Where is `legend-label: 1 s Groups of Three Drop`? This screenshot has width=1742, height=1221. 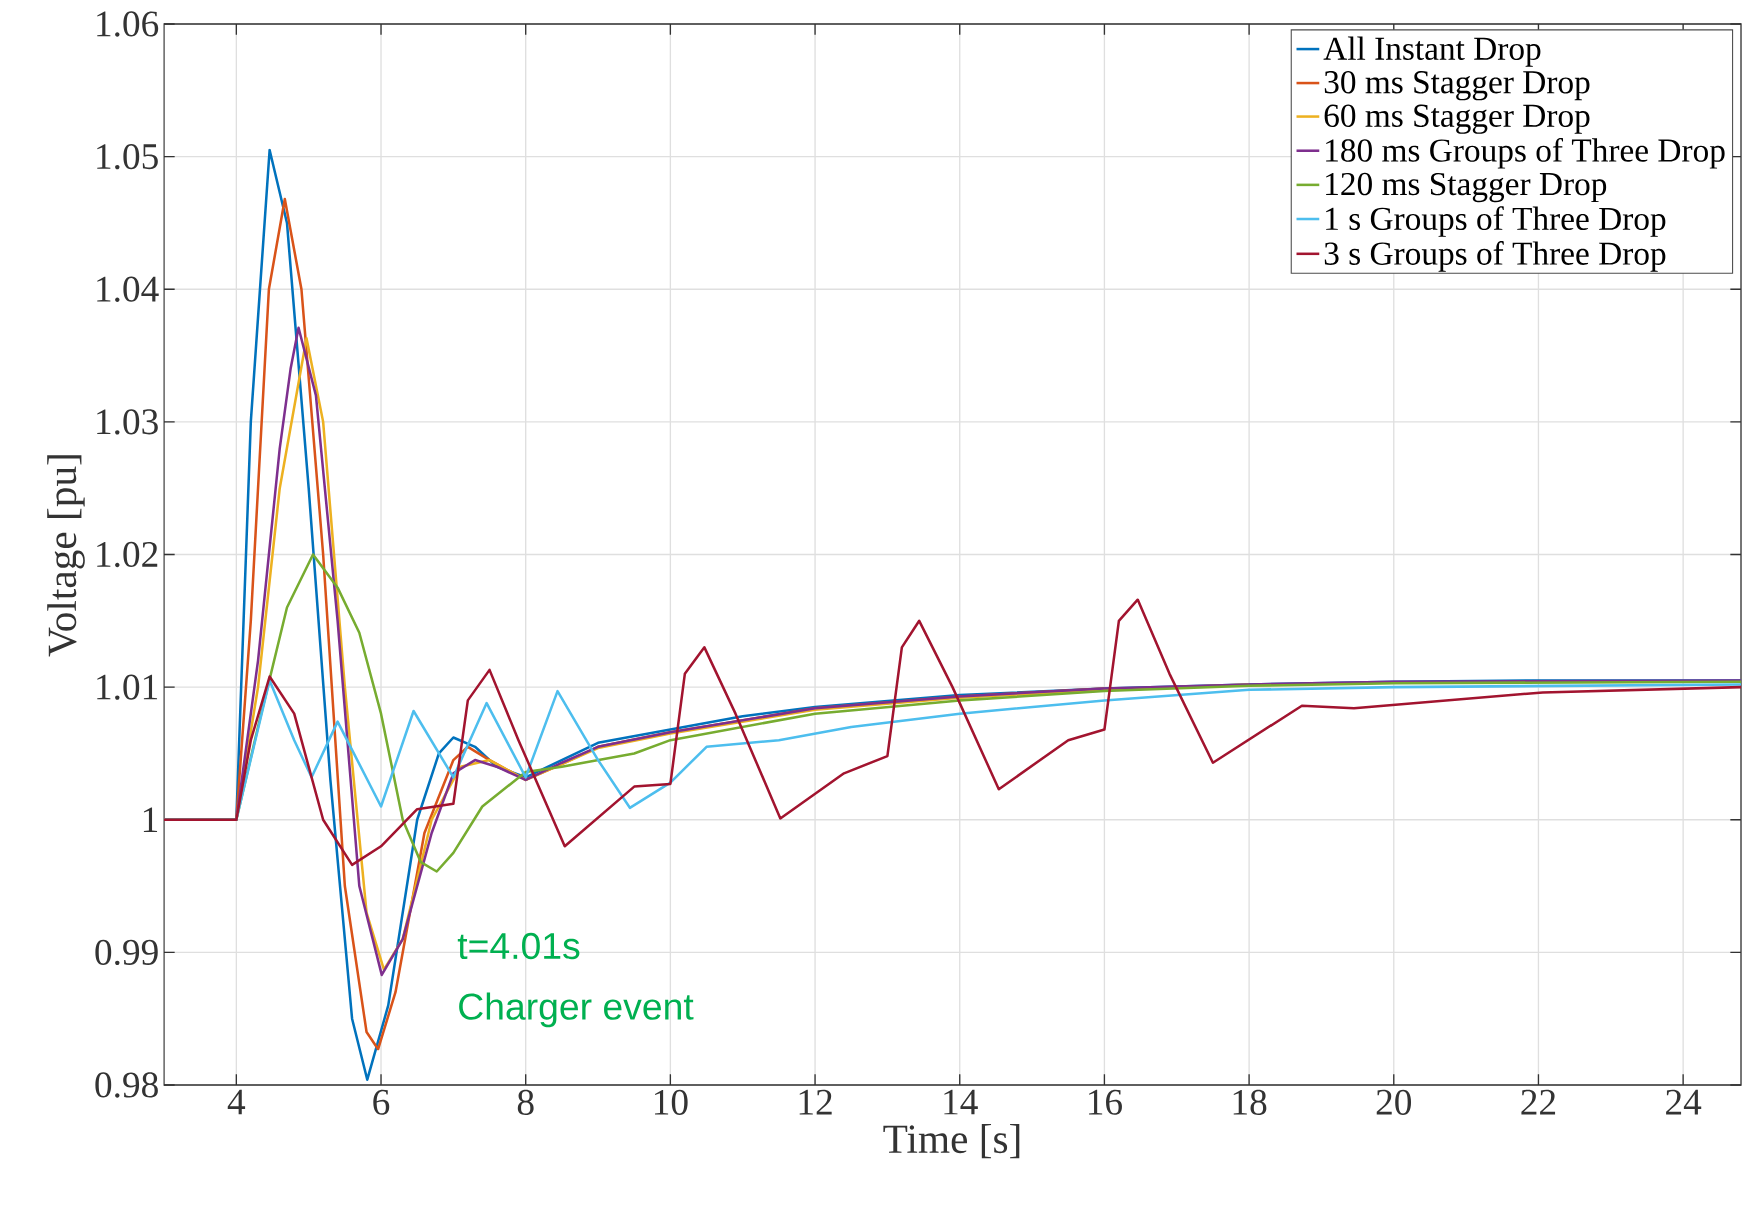 legend-label: 1 s Groups of Three Drop is located at coordinates (1496, 221).